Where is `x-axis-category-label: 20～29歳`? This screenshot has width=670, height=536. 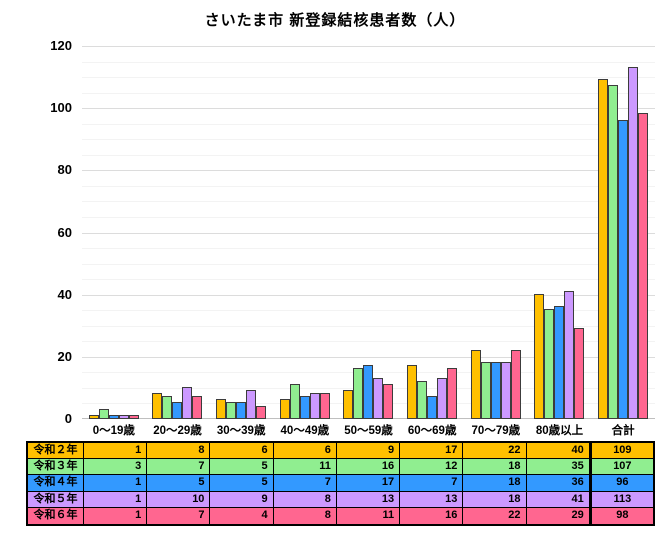
x-axis-category-label: 20～29歳 is located at coordinates (177, 431).